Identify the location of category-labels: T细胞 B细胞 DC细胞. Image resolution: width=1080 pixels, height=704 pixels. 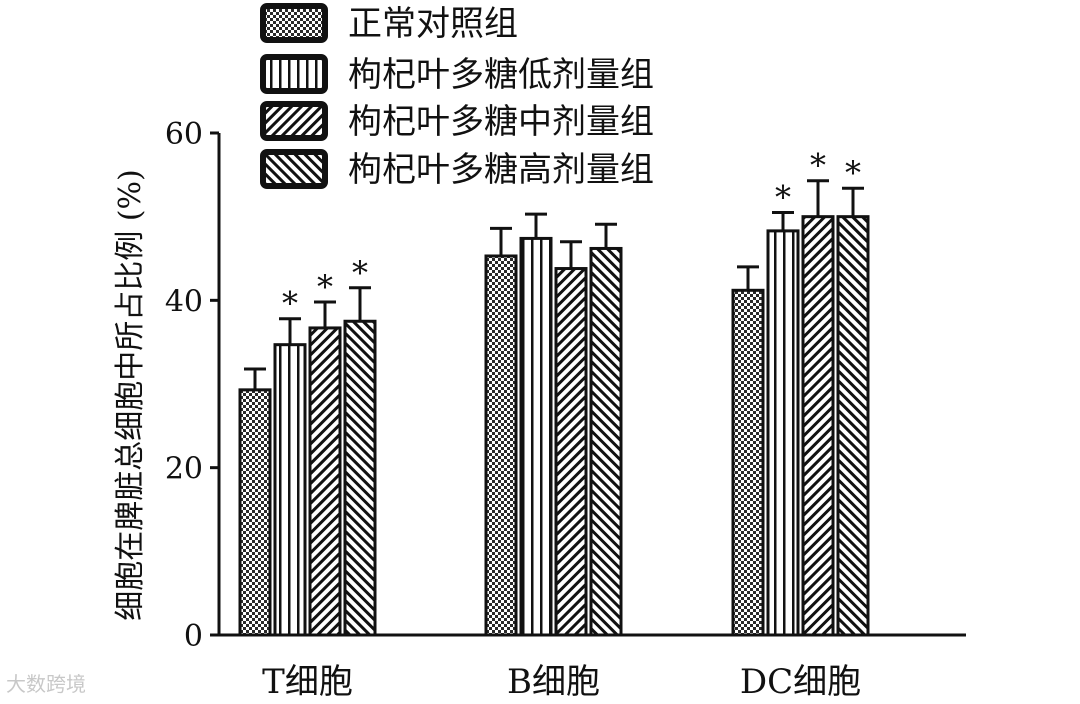
(561, 682).